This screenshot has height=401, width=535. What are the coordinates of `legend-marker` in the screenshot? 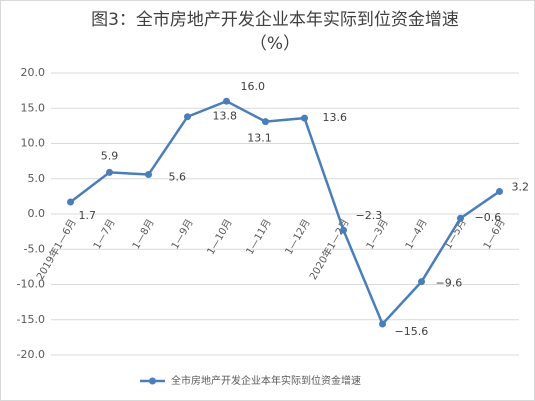 It's located at (152, 381).